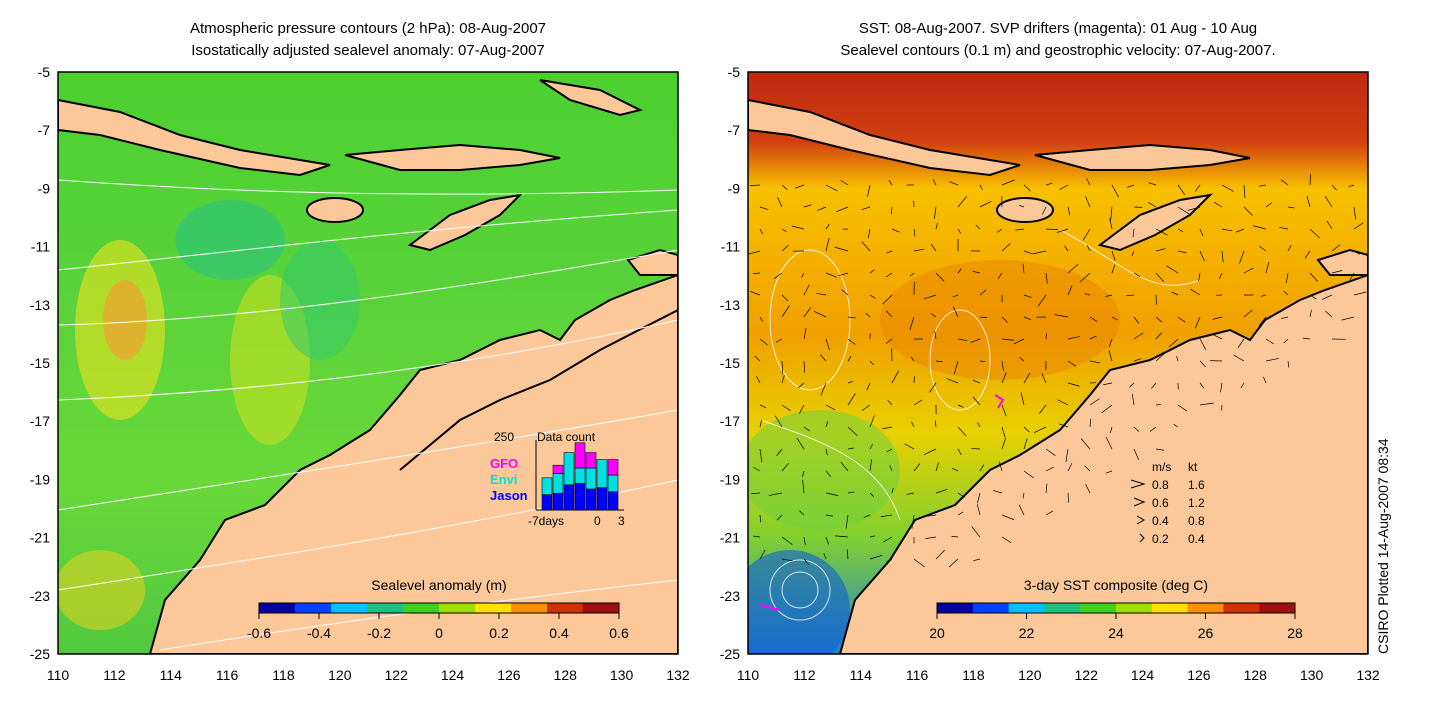  I want to click on lat-tick-label: -25, so click(730, 654).